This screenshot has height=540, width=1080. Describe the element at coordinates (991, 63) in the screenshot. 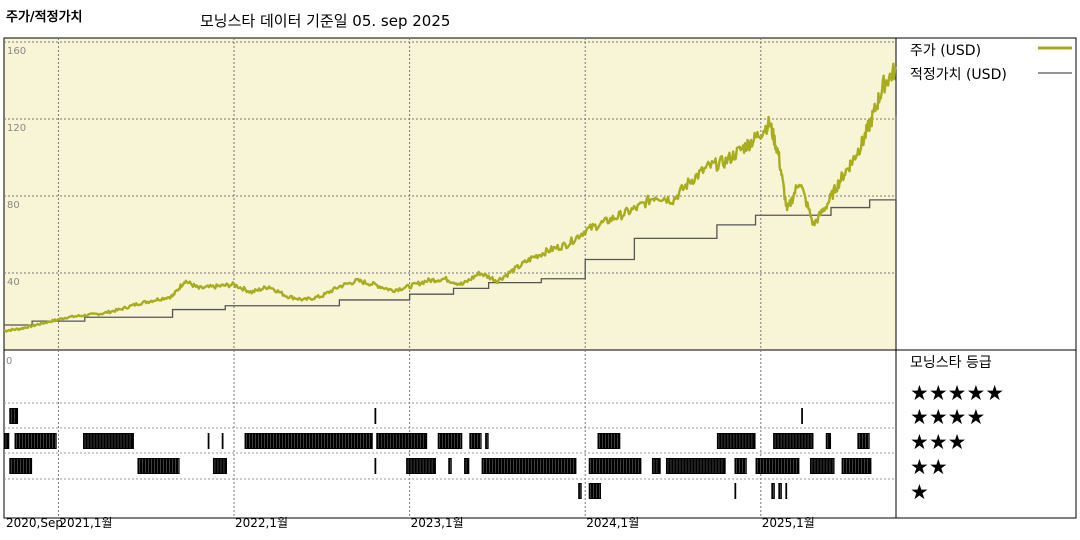

I see `price-legend: 주가 (USD) 적정가치 (USD)` at that location.